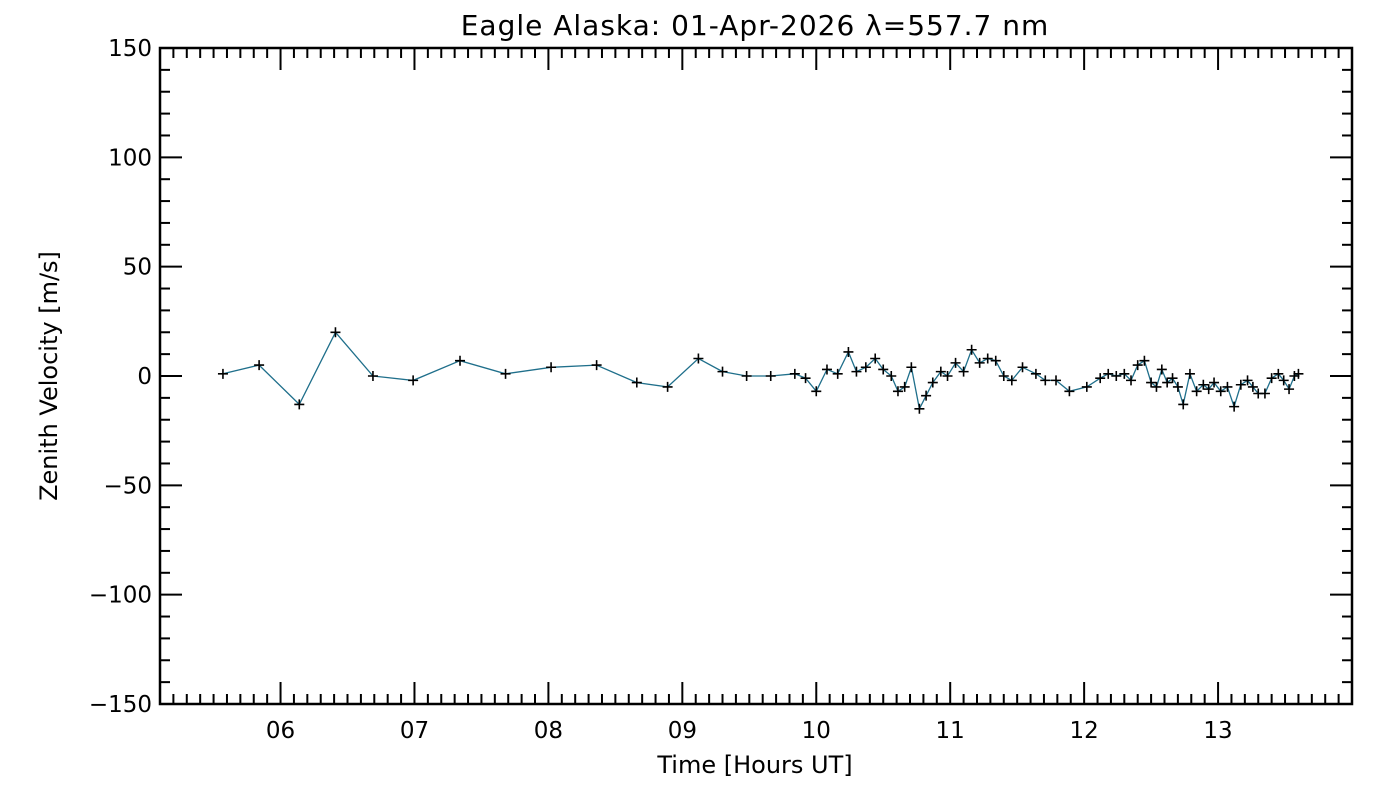 The height and width of the screenshot is (800, 1400). Describe the element at coordinates (130, 158) in the screenshot. I see `y-tick-label: 100` at that location.